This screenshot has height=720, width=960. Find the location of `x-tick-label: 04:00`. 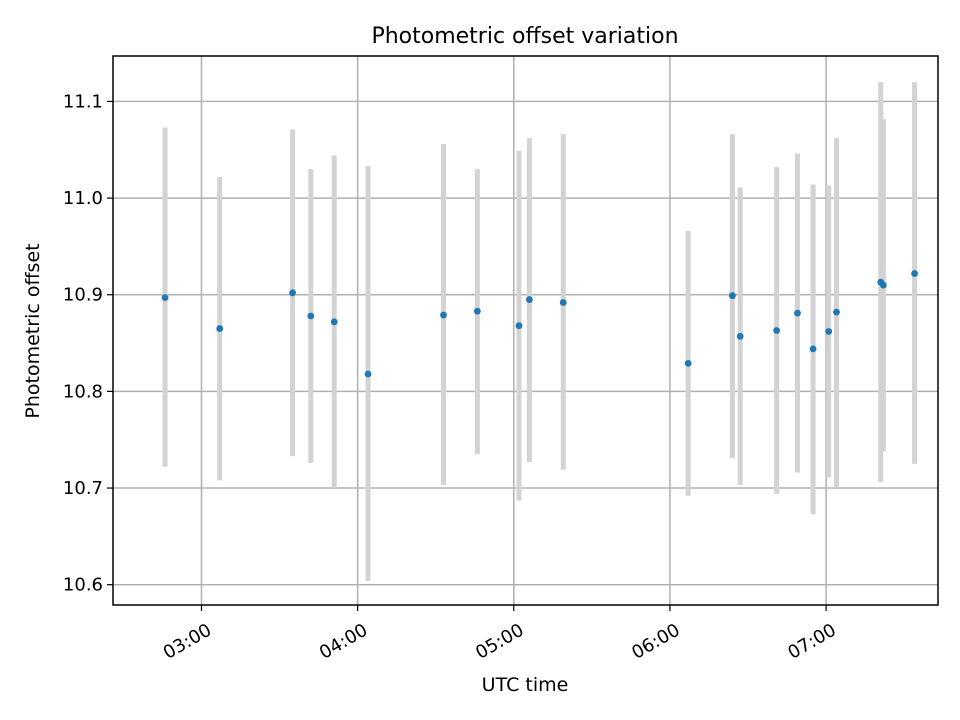

x-tick-label: 04:00 is located at coordinates (343, 642).